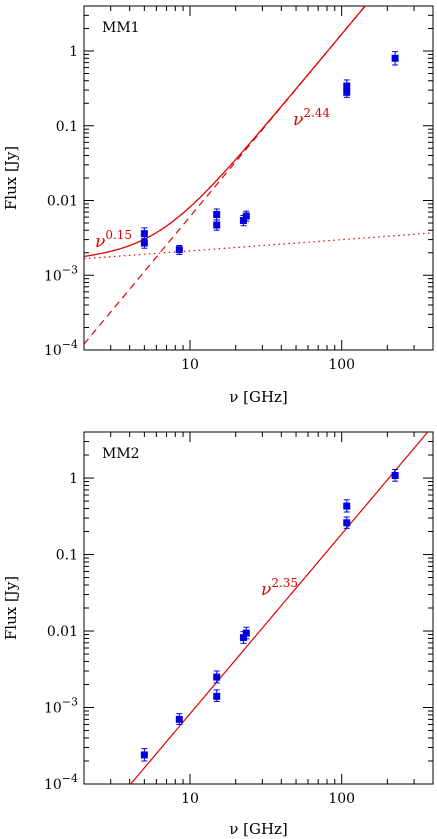 The image size is (437, 839). I want to click on power-law-label: ν2.35, so click(279, 588).